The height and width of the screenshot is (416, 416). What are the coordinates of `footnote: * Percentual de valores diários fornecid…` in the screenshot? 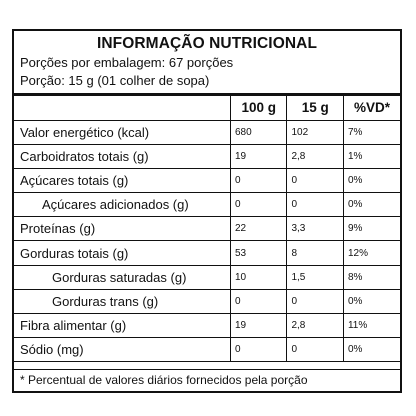 It's located at (164, 380).